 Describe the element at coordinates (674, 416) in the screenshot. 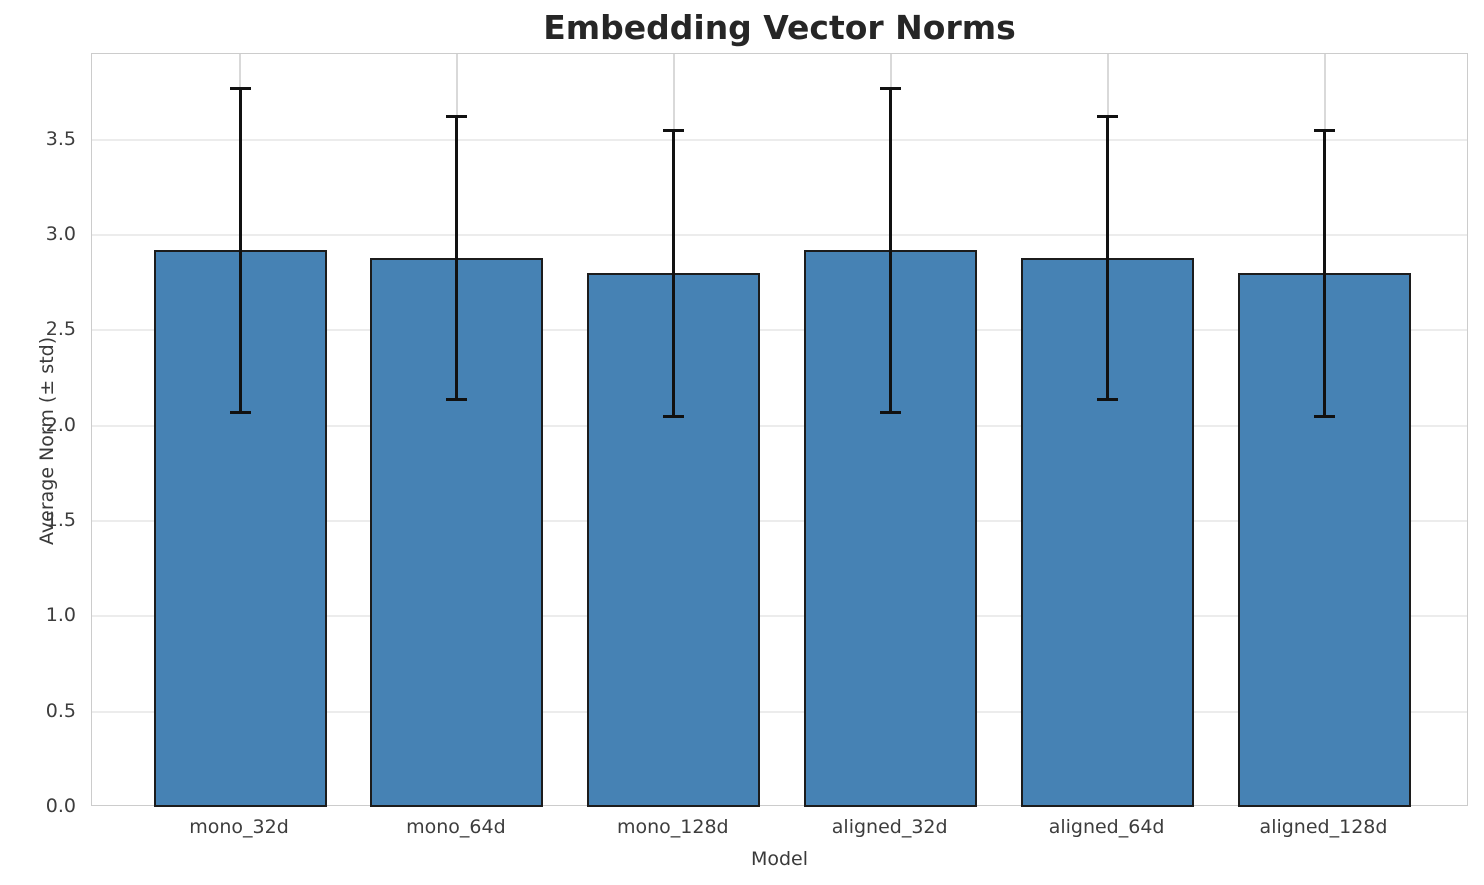

I see `error-cap-bottom-mono_128d` at that location.